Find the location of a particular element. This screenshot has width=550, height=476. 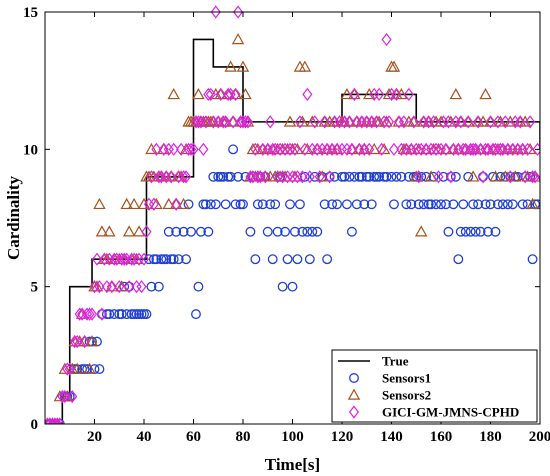

y-tick-label: 15 is located at coordinates (30, 13).